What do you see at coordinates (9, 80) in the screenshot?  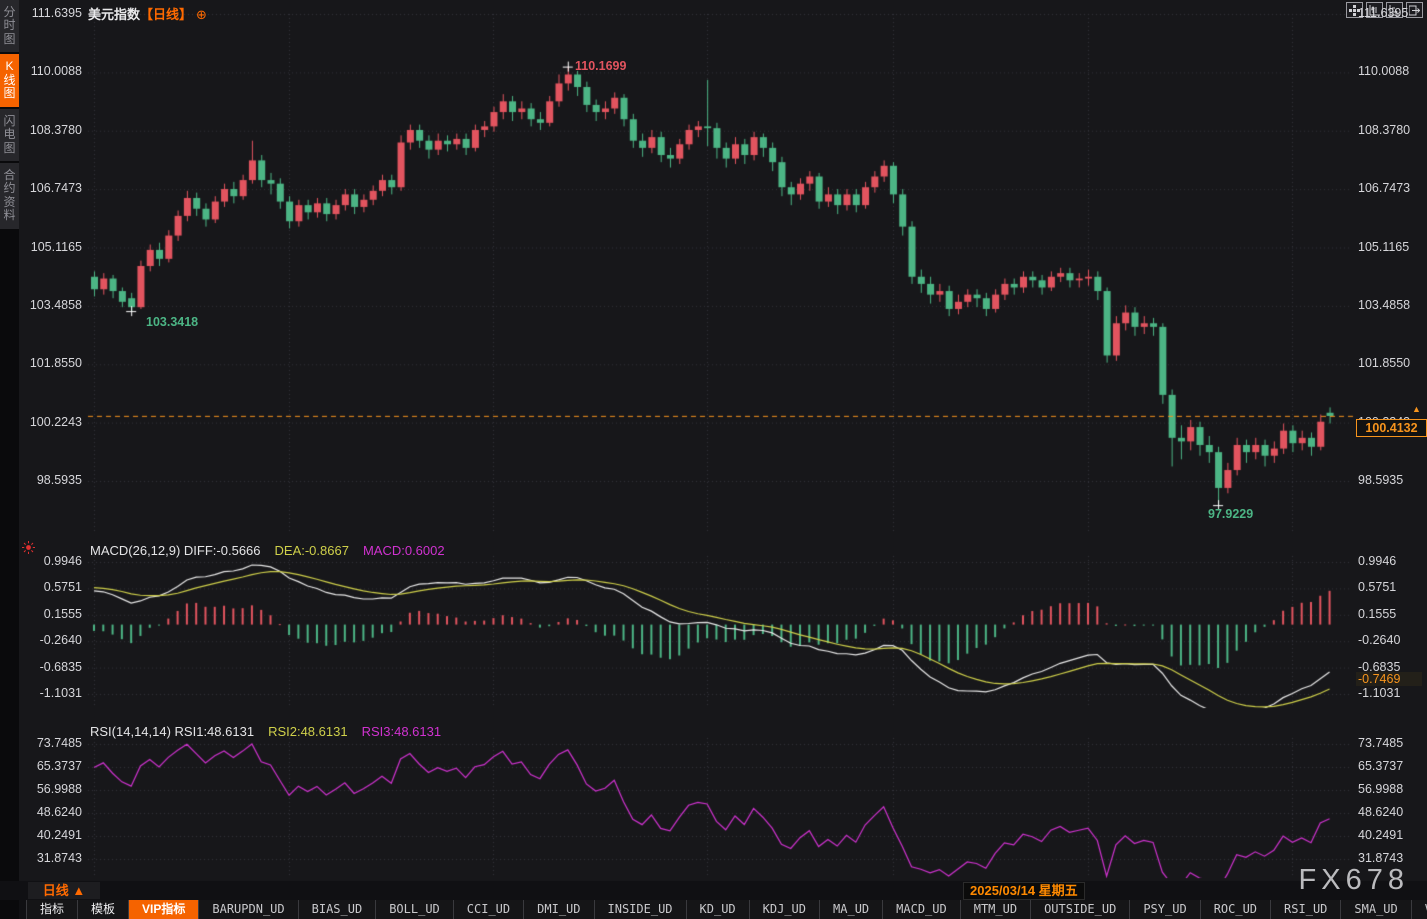 I see `sidebar-tab: K线图` at bounding box center [9, 80].